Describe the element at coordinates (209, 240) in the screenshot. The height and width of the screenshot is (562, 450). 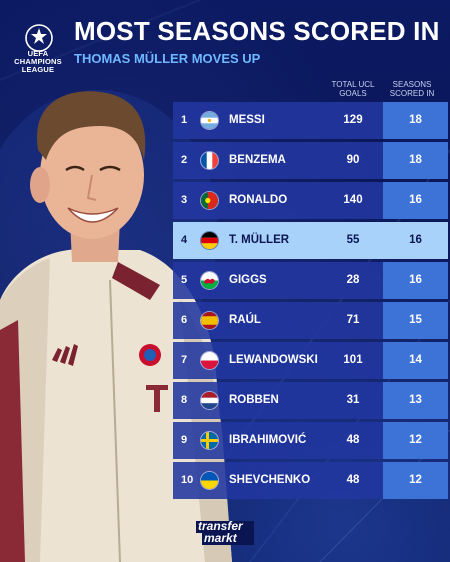
I see `germany-flag-icon` at that location.